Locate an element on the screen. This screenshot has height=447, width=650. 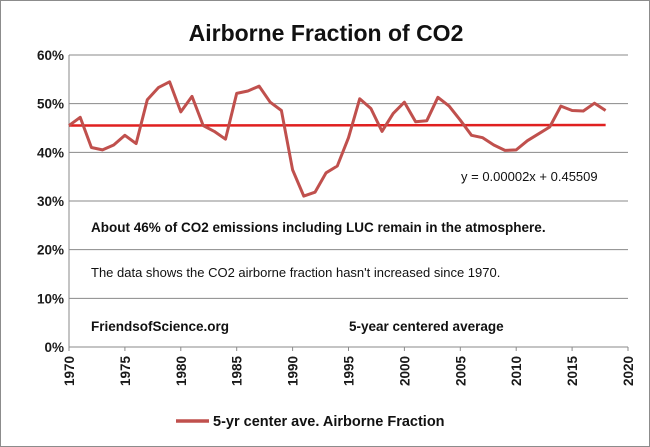
y-tick-label: 30% is located at coordinates (50, 201).